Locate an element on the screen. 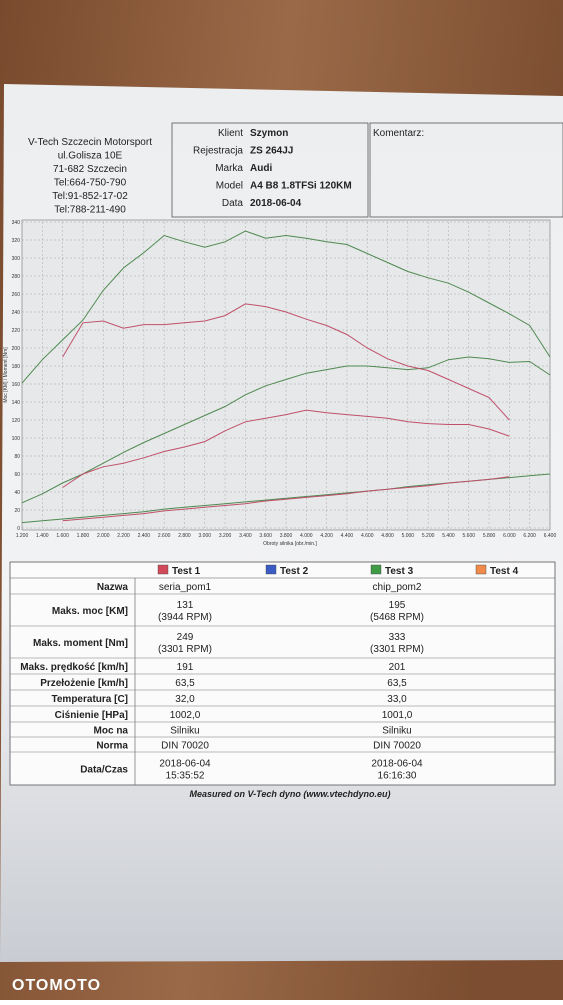 This screenshot has width=563, height=1005. x-tick-label: 2.200 is located at coordinates (123, 536).